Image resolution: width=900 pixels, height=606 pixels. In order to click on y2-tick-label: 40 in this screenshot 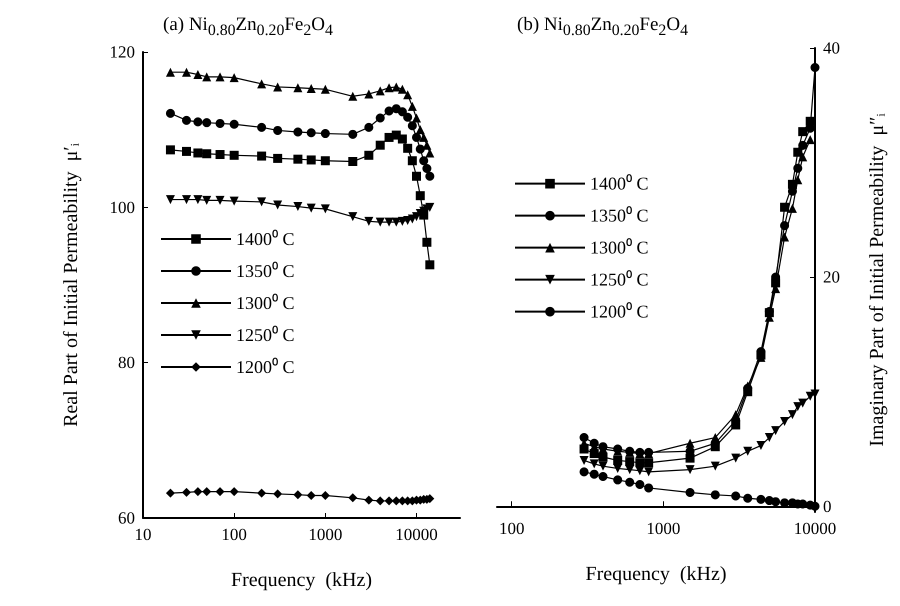, I will do `click(831, 48)`.